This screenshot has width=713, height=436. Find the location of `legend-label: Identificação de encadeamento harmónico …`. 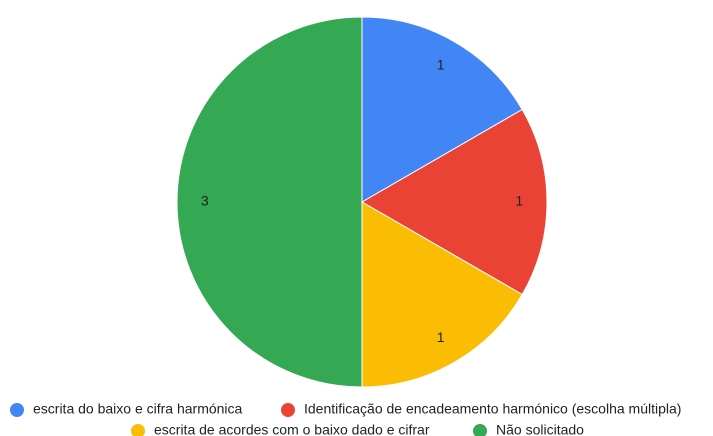

legend-label: Identificação de encadeamento harmónico … is located at coordinates (492, 409).